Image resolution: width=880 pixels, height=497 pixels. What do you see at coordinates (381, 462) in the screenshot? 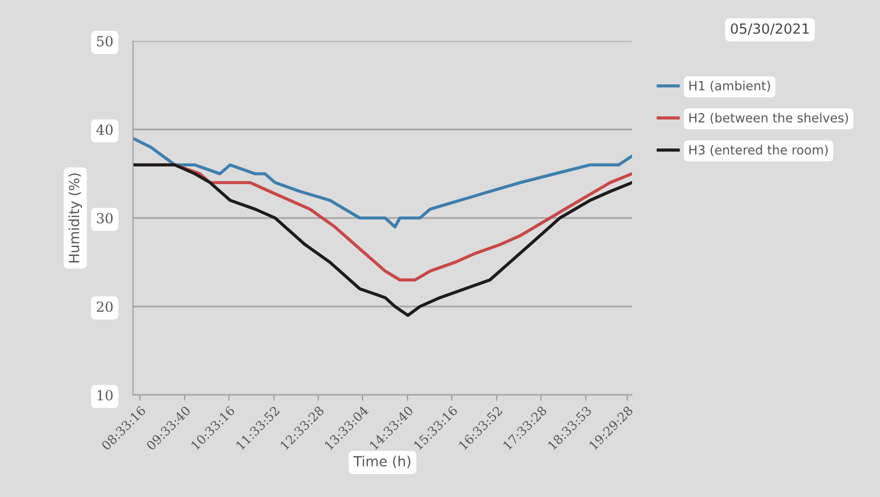
I see `x-axis-title: Time (h)` at bounding box center [381, 462].